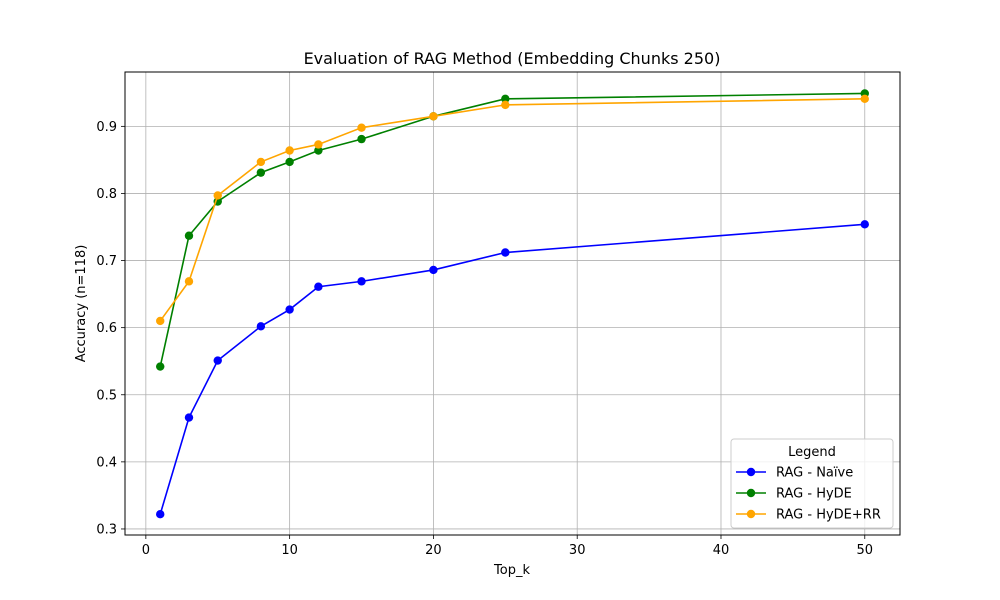  I want to click on y-tick-label: 0.5, so click(106, 395).